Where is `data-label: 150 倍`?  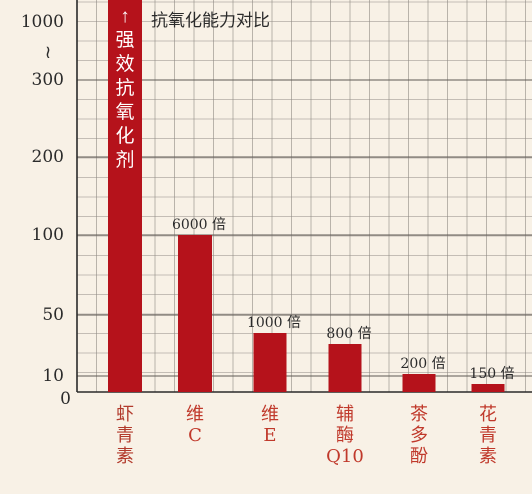
data-label: 150 倍 is located at coordinates (491, 374).